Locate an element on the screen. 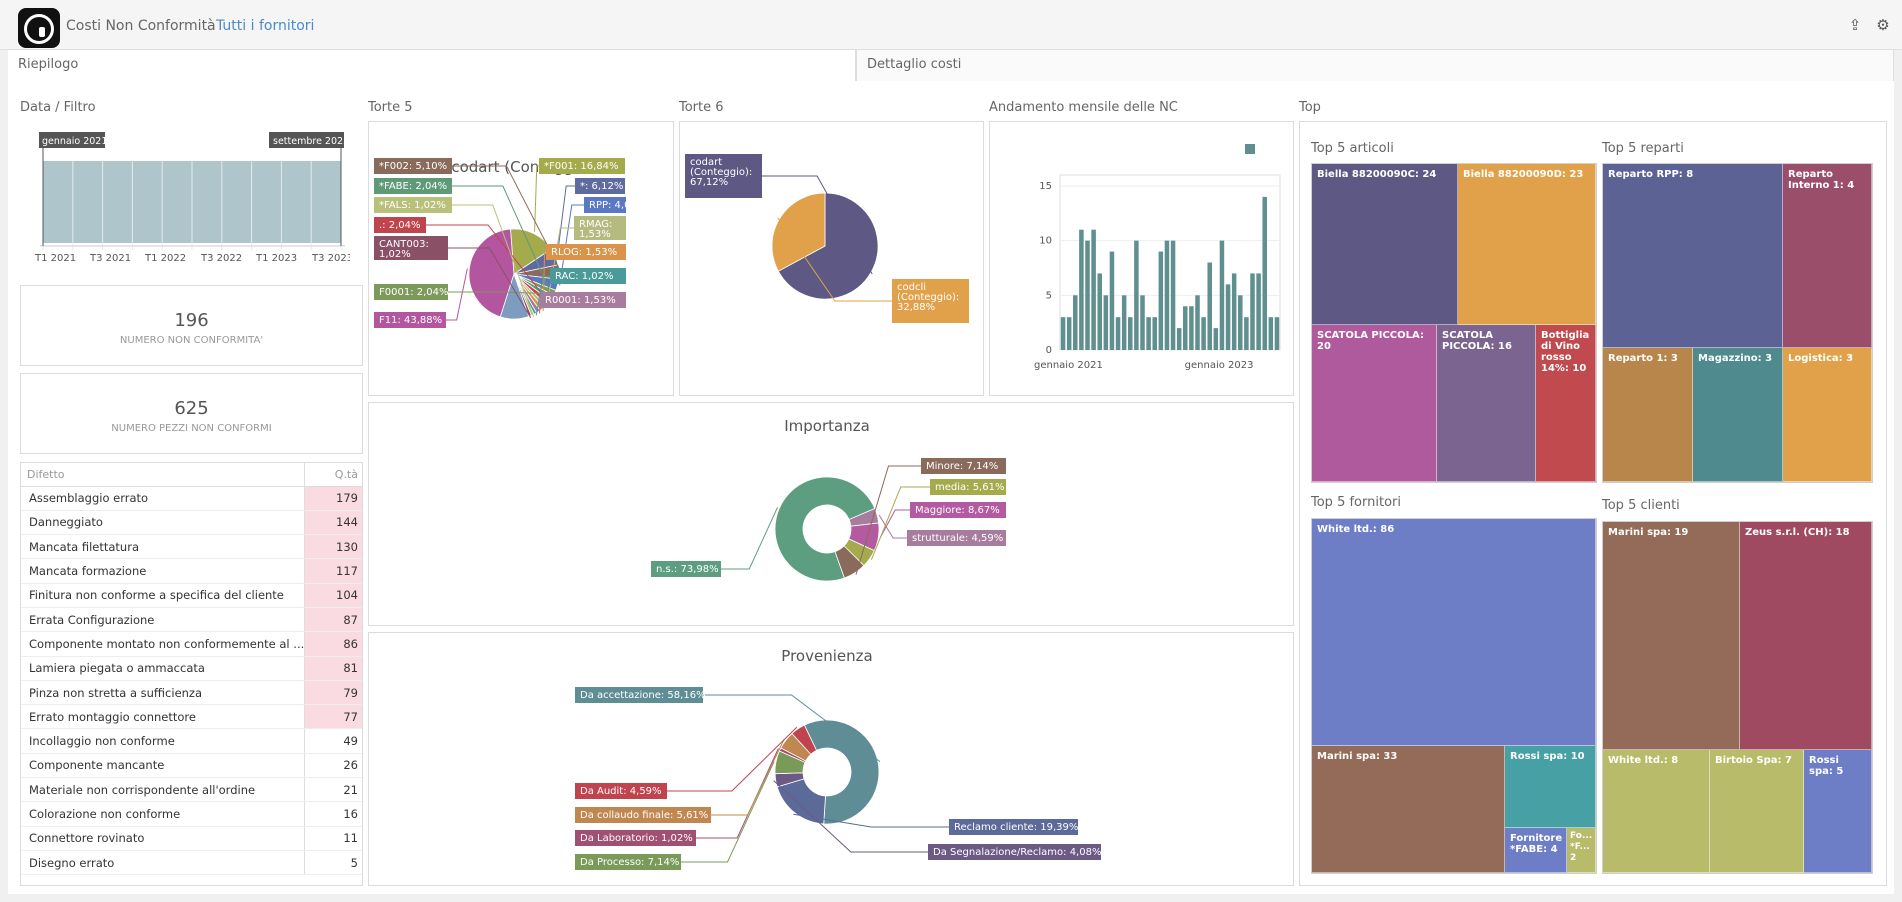 Image resolution: width=1902 pixels, height=902 pixels. treemap-tile: SCATOLA PICCOLA: 16 is located at coordinates (1486, 403).